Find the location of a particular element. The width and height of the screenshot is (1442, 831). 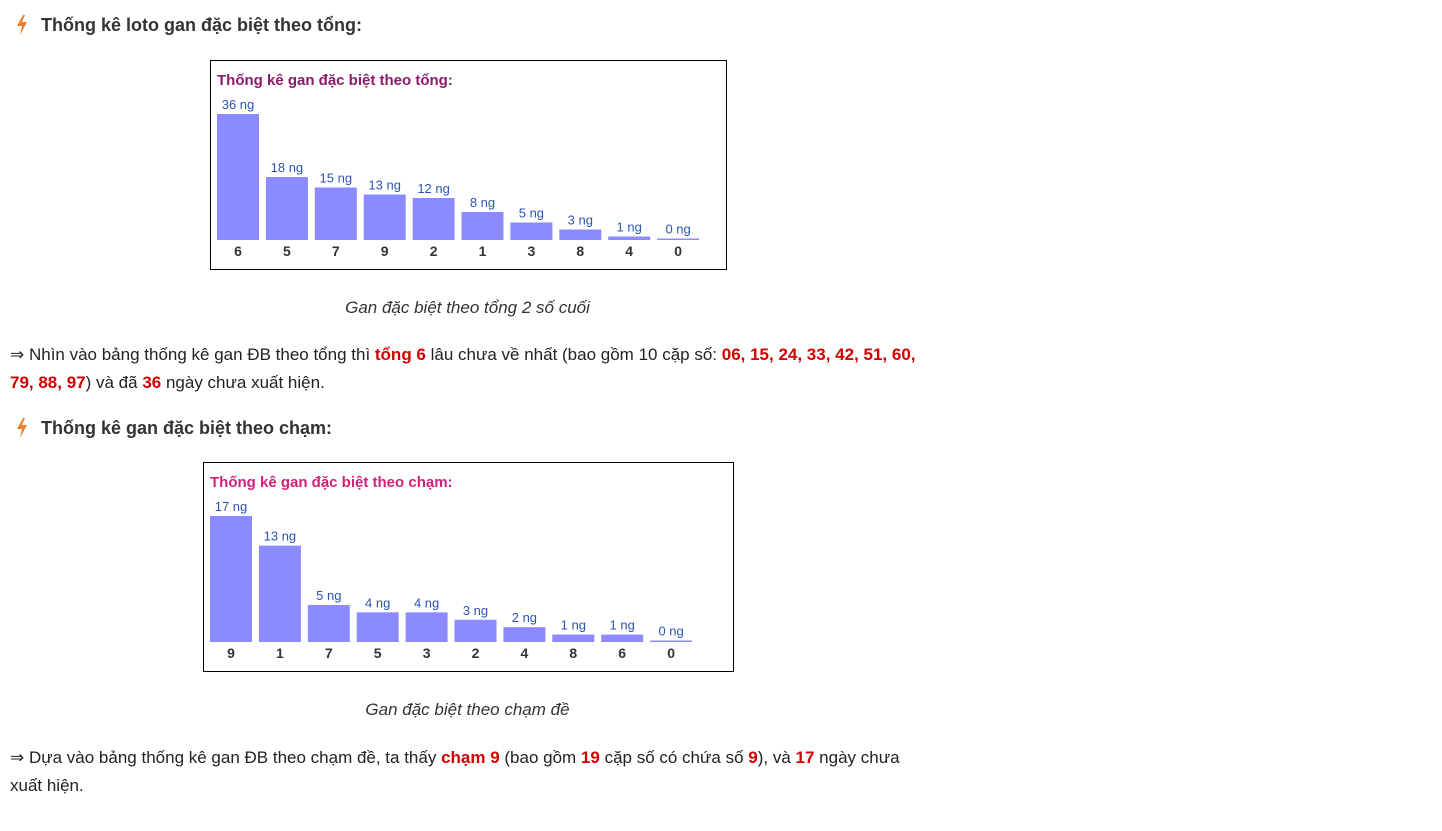

para1-text-3: ) và đã is located at coordinates (114, 382).